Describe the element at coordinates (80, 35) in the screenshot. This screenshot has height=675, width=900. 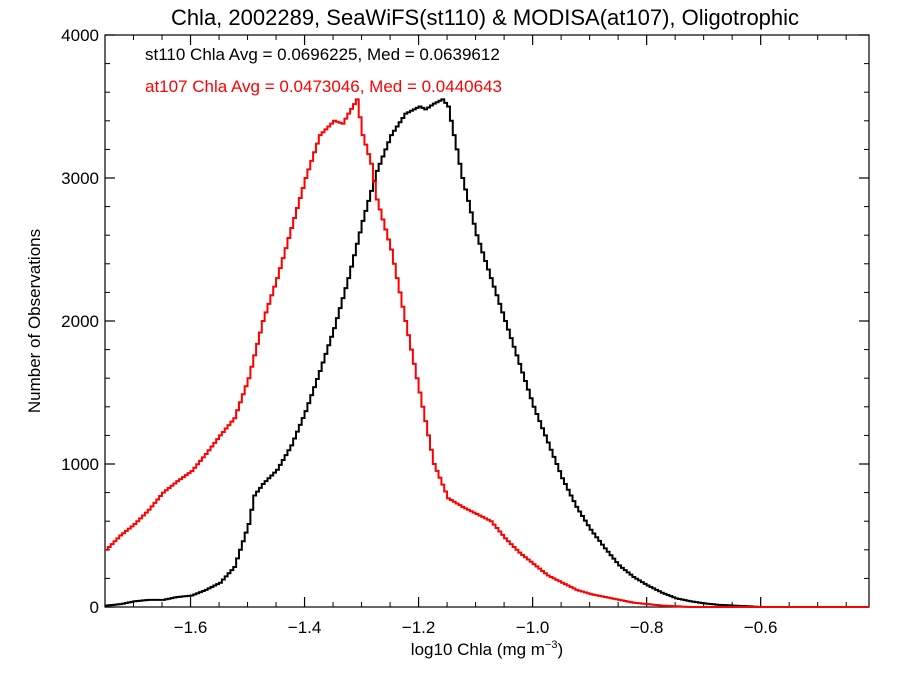
I see `y-tick-label: 4000` at that location.